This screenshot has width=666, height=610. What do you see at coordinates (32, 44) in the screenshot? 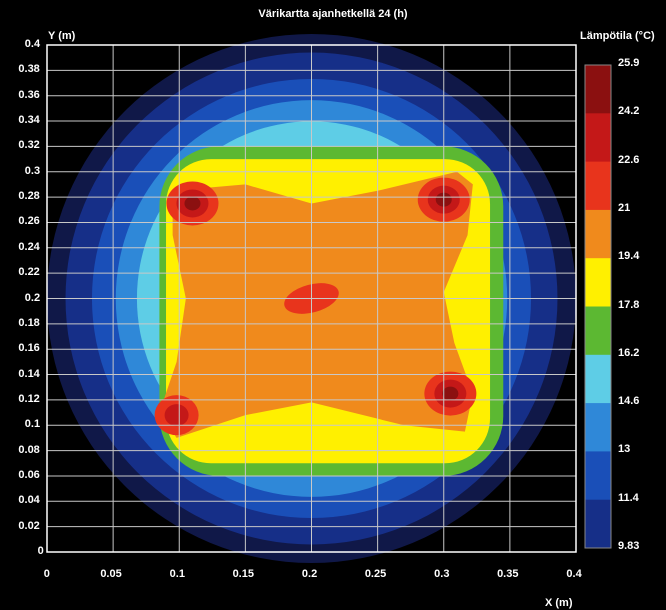
I see `y-tick-label: 0.4` at bounding box center [32, 44].